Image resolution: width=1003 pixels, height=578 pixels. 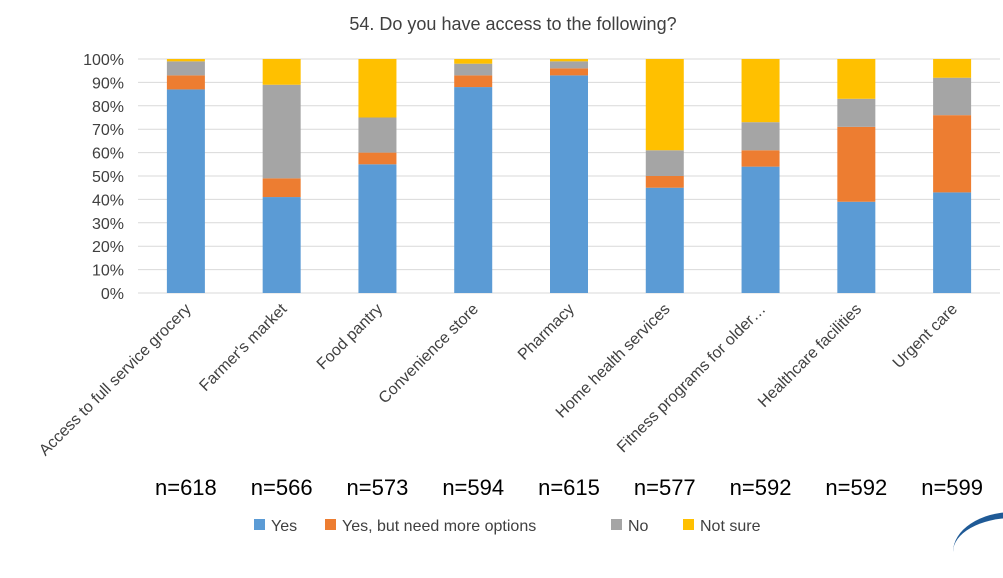 I want to click on sample-size-label: n=566, so click(x=282, y=487).